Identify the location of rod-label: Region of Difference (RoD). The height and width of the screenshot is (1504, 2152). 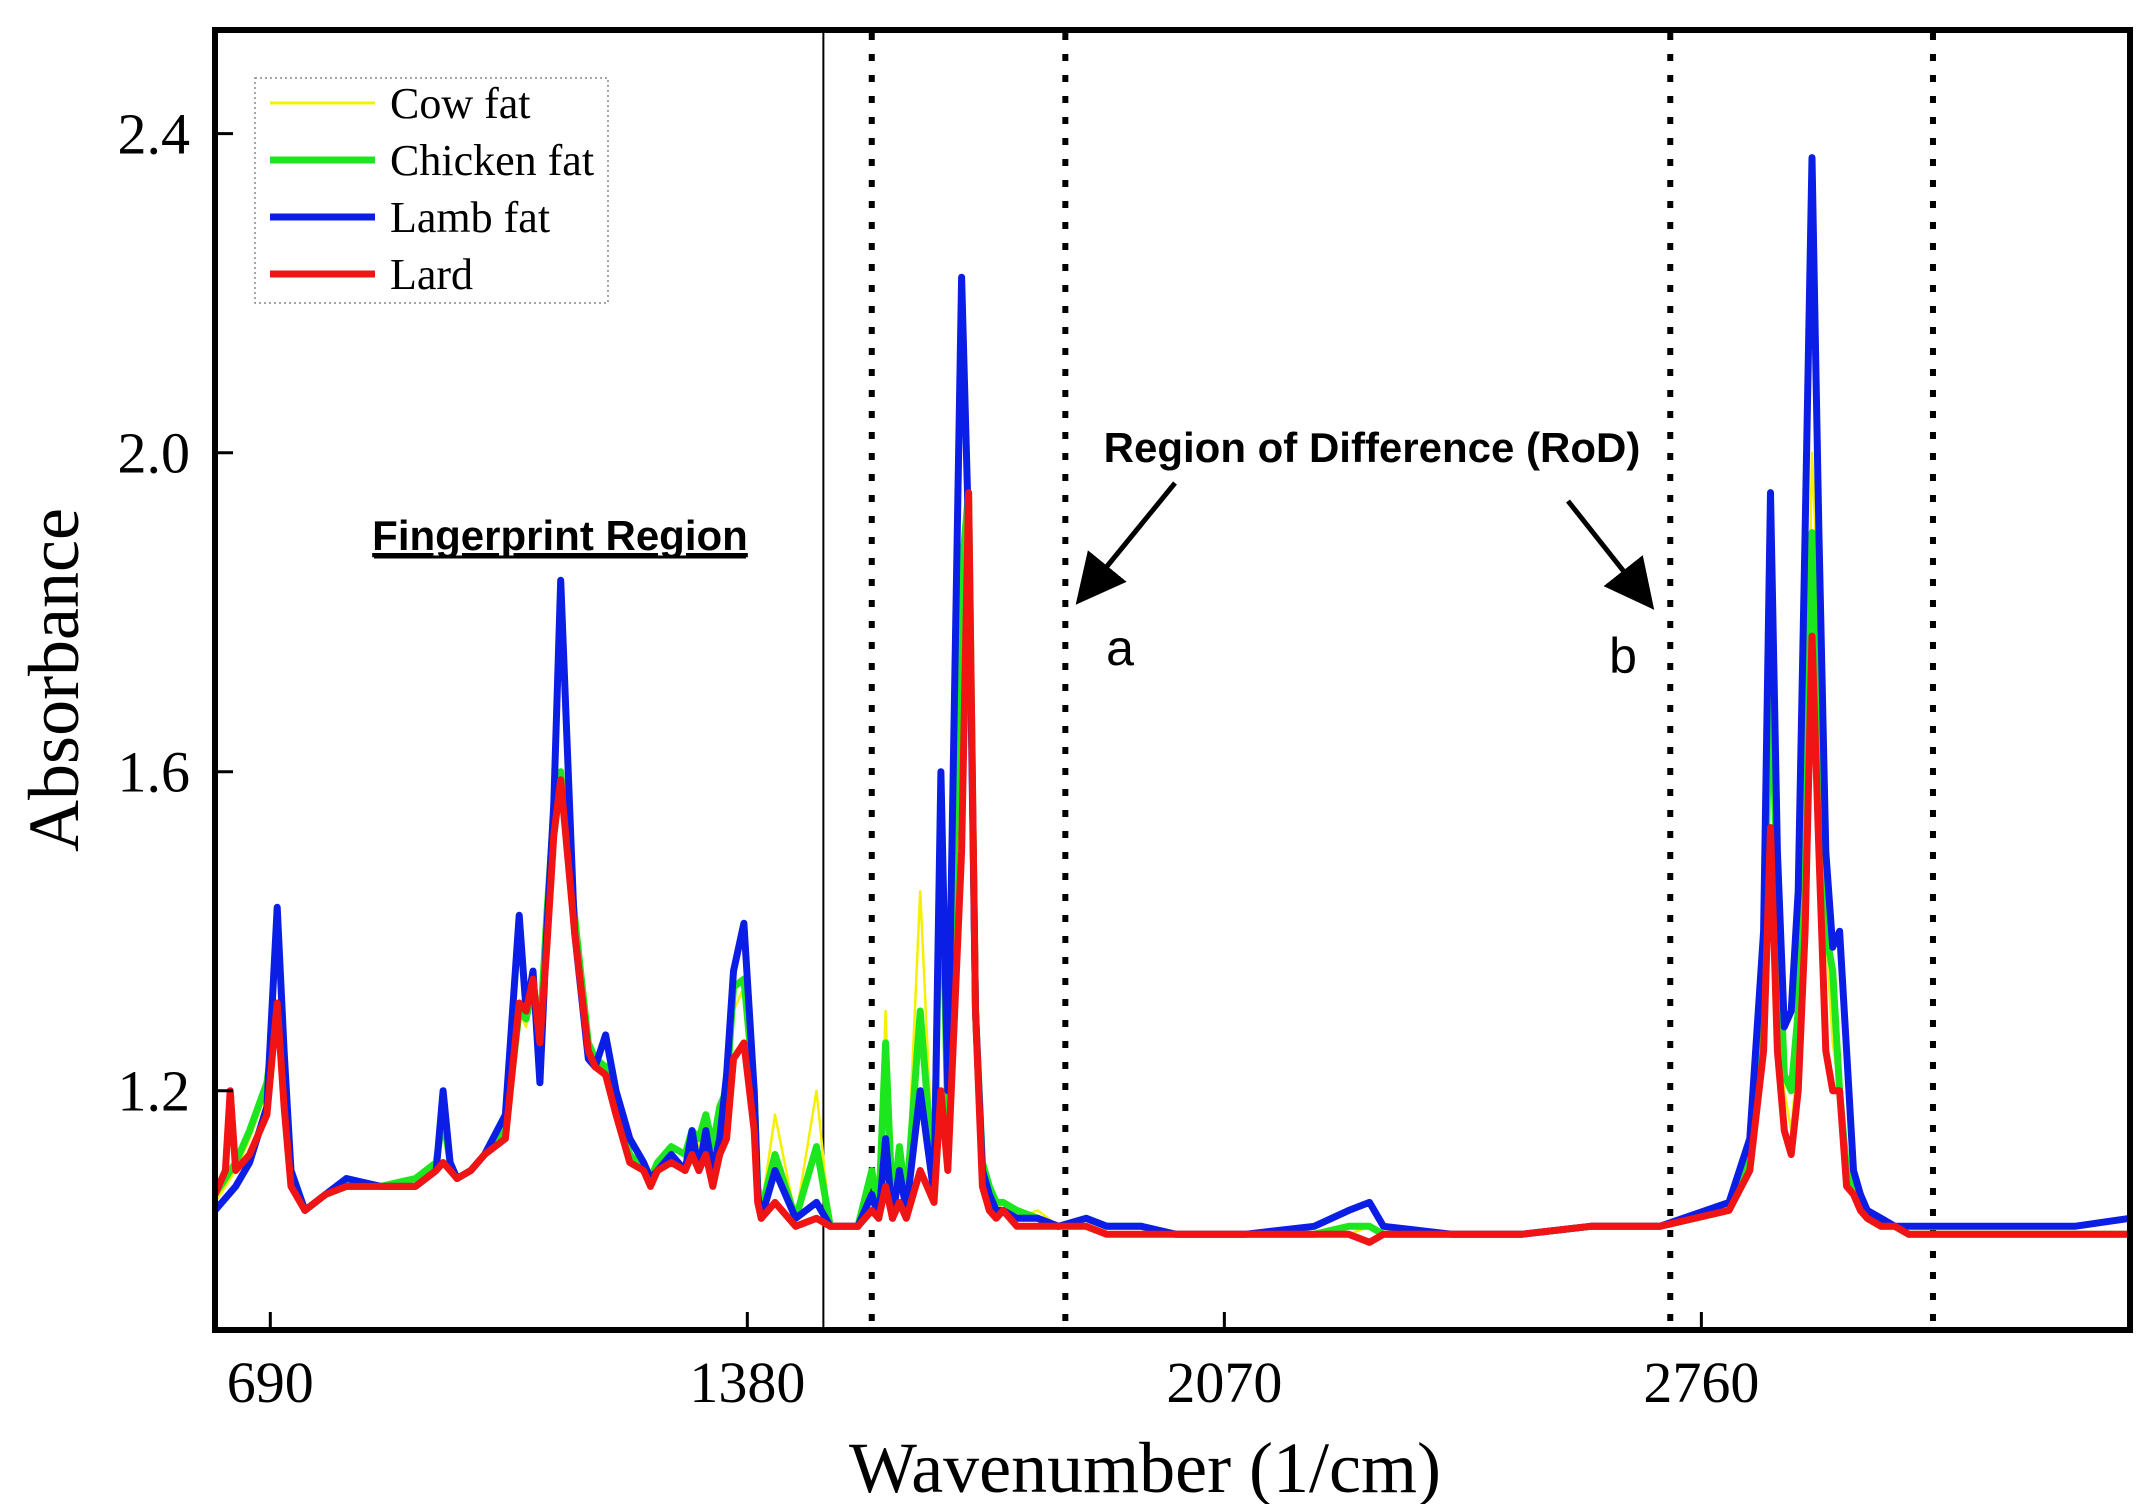
(1372, 447).